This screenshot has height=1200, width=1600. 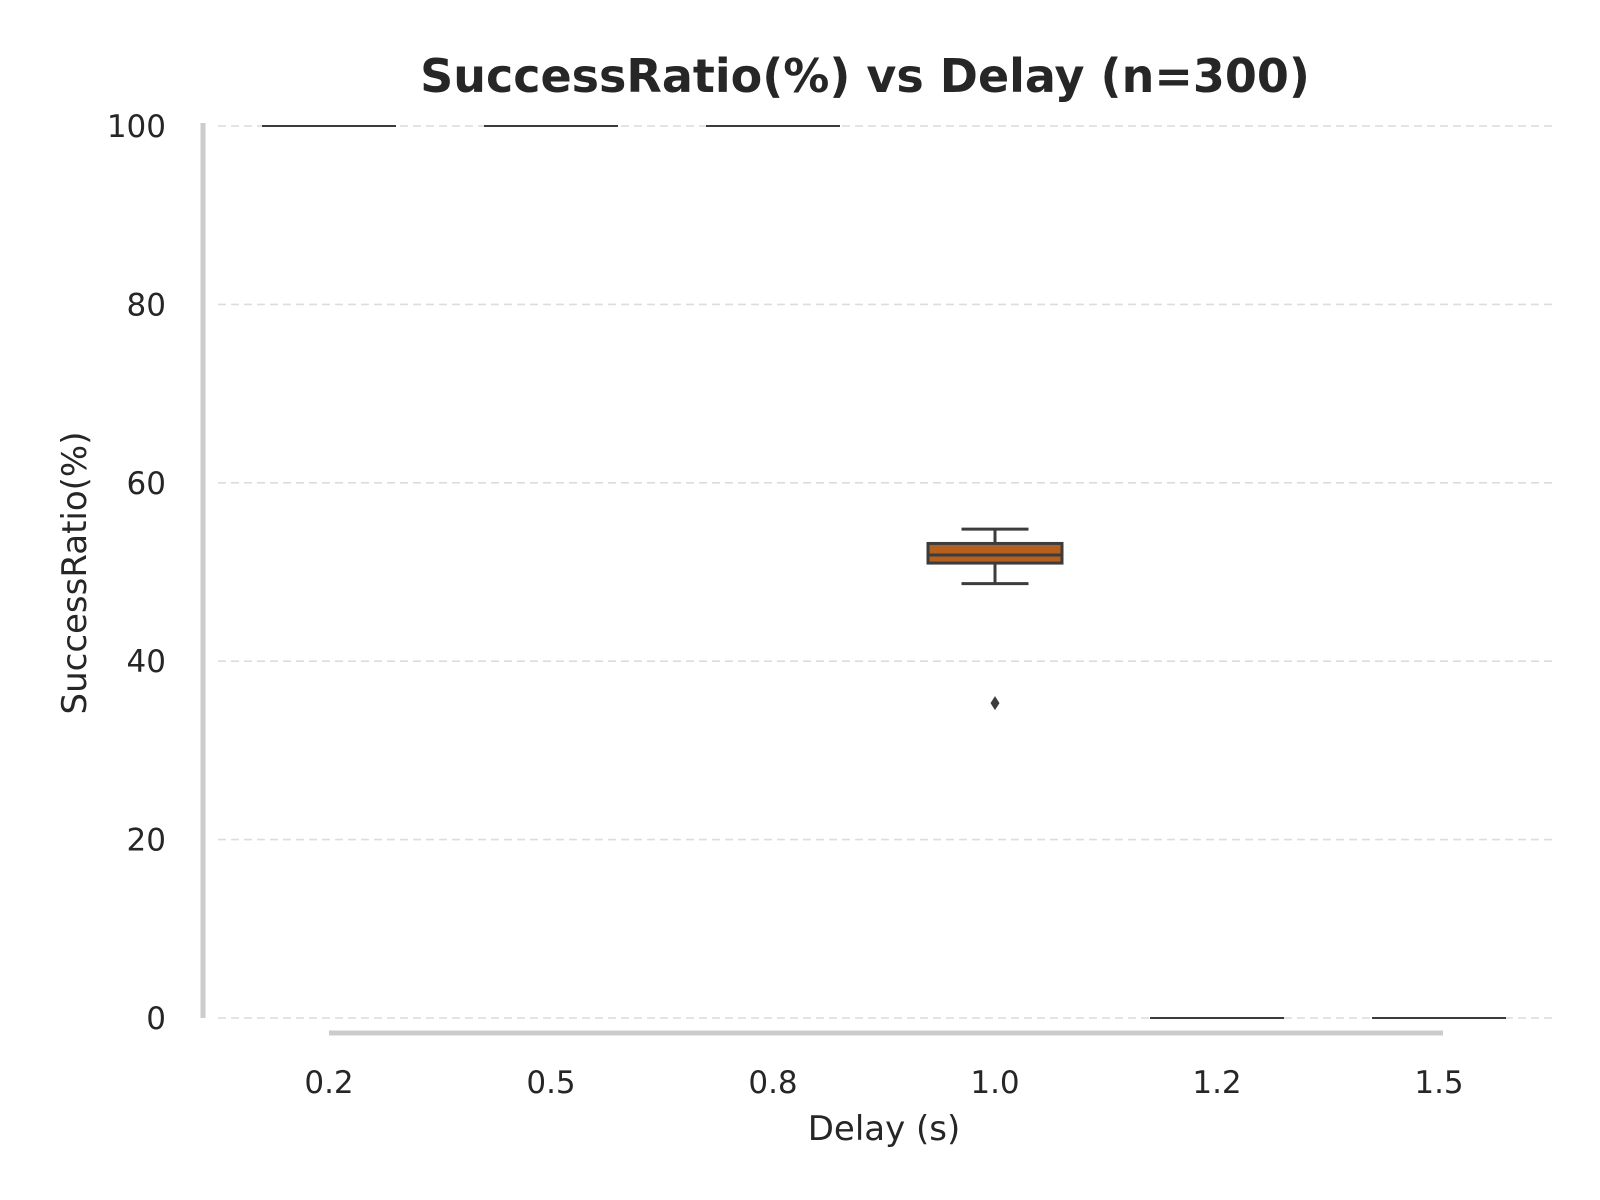 What do you see at coordinates (156, 1019) in the screenshot?
I see `y-tick-label: 0` at bounding box center [156, 1019].